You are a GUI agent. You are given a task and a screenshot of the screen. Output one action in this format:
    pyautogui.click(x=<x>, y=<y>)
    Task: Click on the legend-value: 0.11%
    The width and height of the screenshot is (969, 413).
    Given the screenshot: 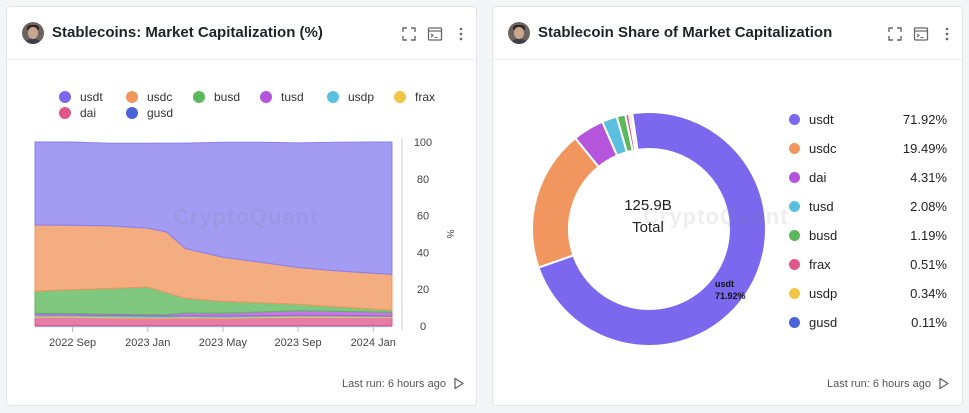 What is the action you would take?
    pyautogui.click(x=929, y=322)
    